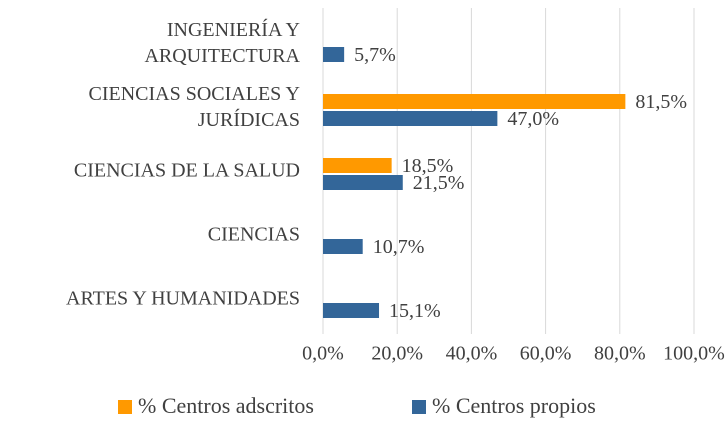  I want to click on legend-label: % Centros adscritos, so click(226, 405).